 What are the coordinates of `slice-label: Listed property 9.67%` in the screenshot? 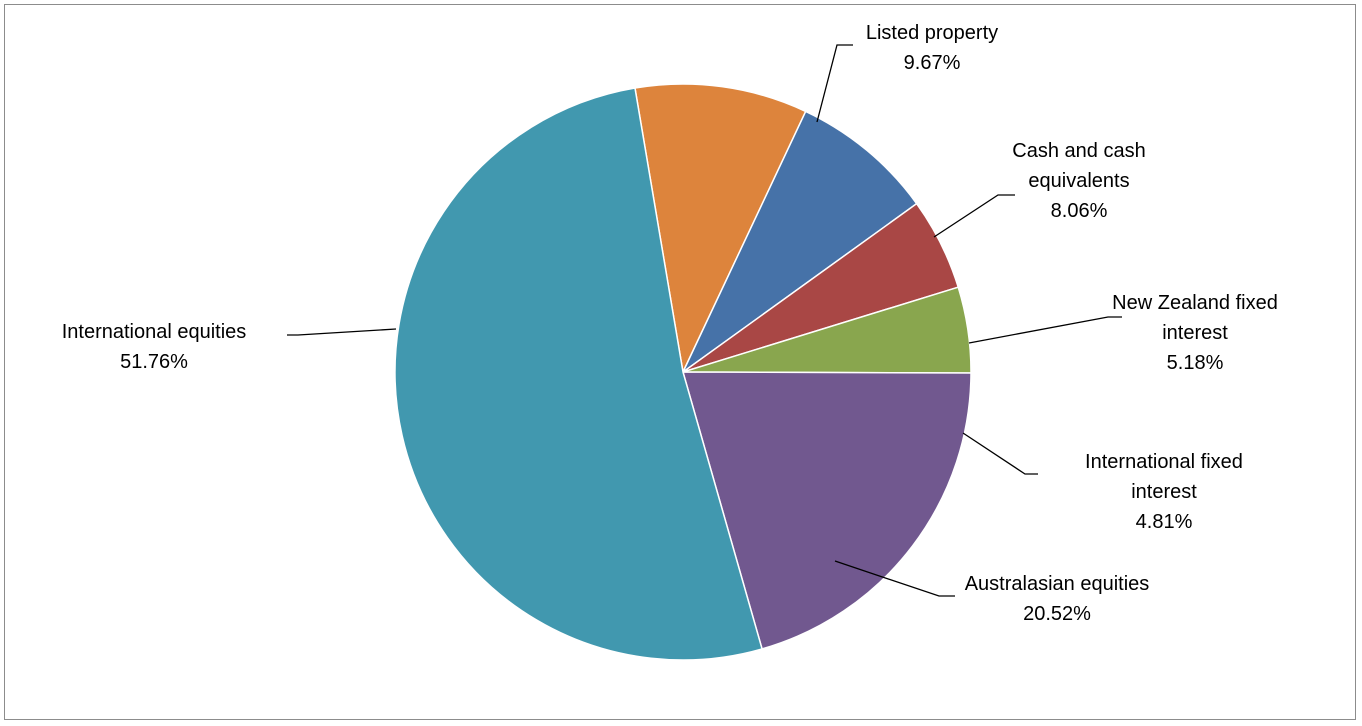 It's located at (932, 48).